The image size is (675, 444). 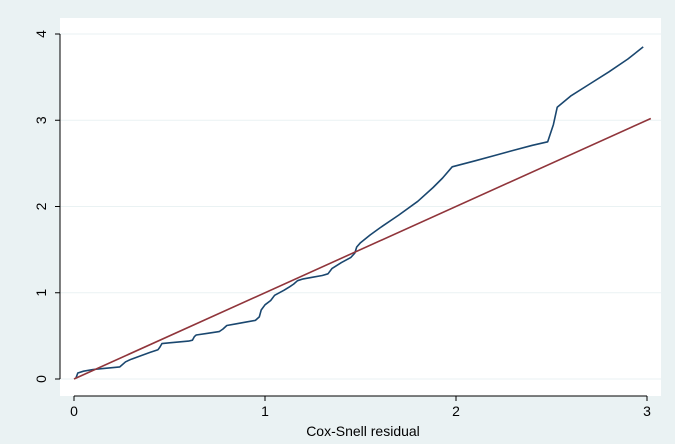 I want to click on y-tick-label: 4, so click(x=41, y=34).